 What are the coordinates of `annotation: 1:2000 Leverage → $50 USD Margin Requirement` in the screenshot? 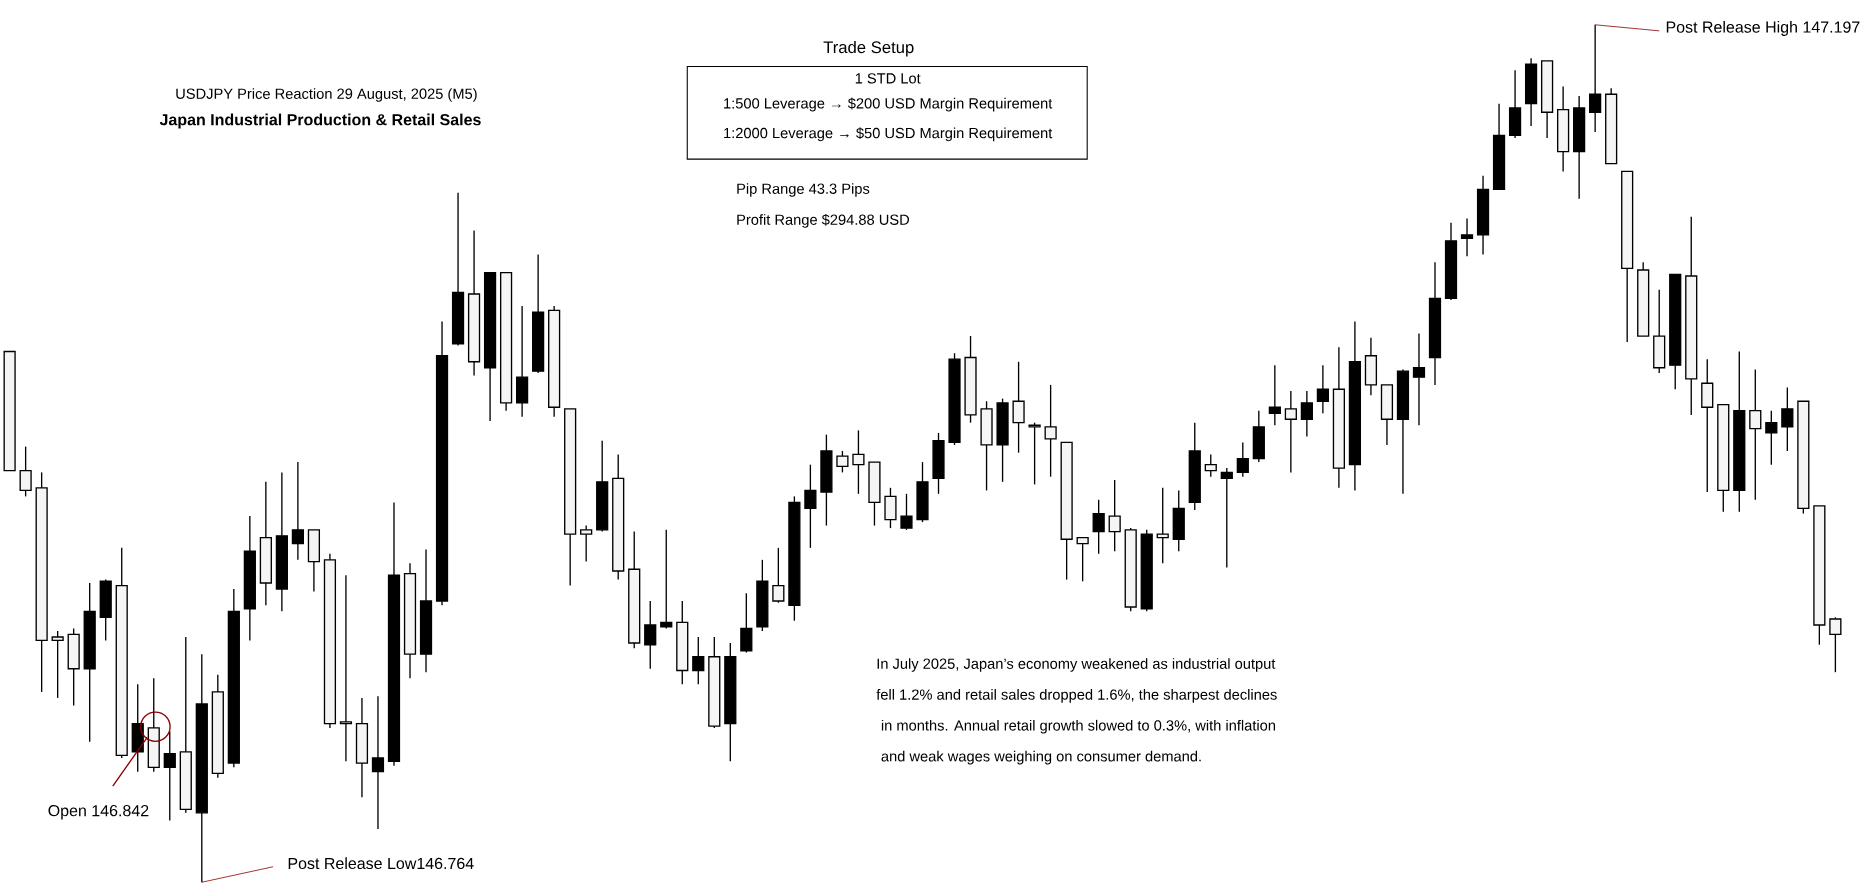 It's located at (888, 134).